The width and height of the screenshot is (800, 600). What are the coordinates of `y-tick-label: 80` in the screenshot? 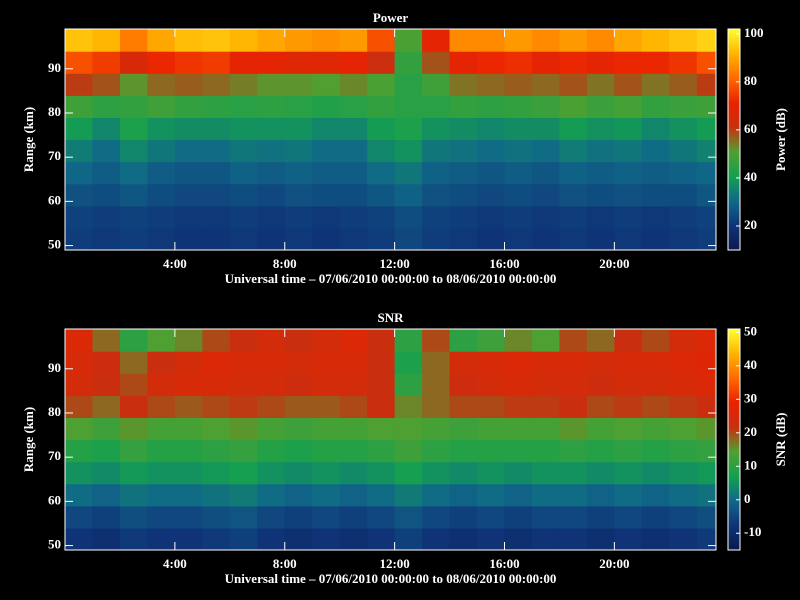 It's located at (54, 111).